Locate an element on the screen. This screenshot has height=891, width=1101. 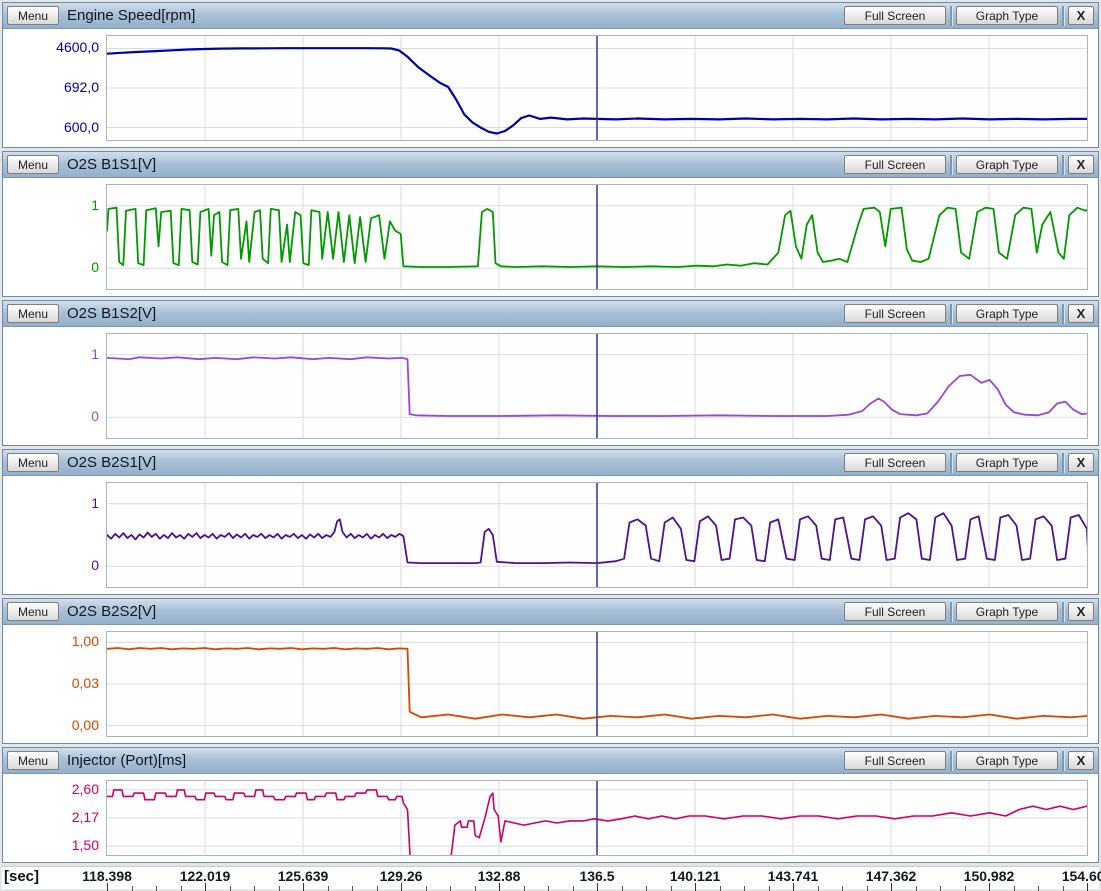
panel-title: O2S B2S1[V] is located at coordinates (112, 462).